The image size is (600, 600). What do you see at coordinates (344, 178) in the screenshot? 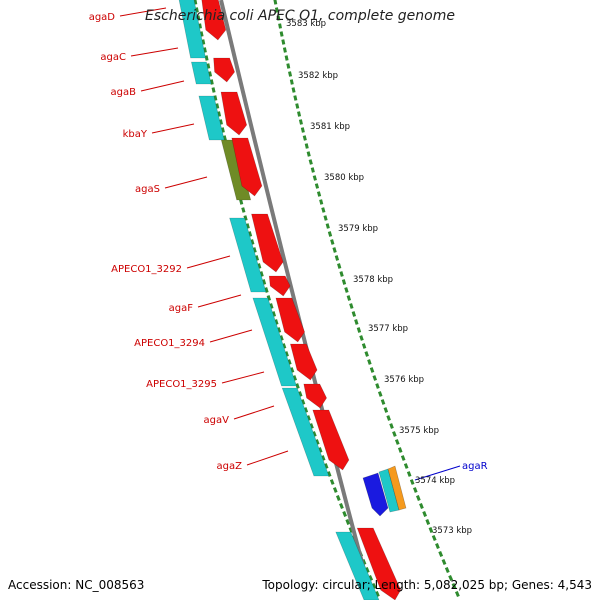
I see `scale-label: 3580 kbp` at bounding box center [344, 178].